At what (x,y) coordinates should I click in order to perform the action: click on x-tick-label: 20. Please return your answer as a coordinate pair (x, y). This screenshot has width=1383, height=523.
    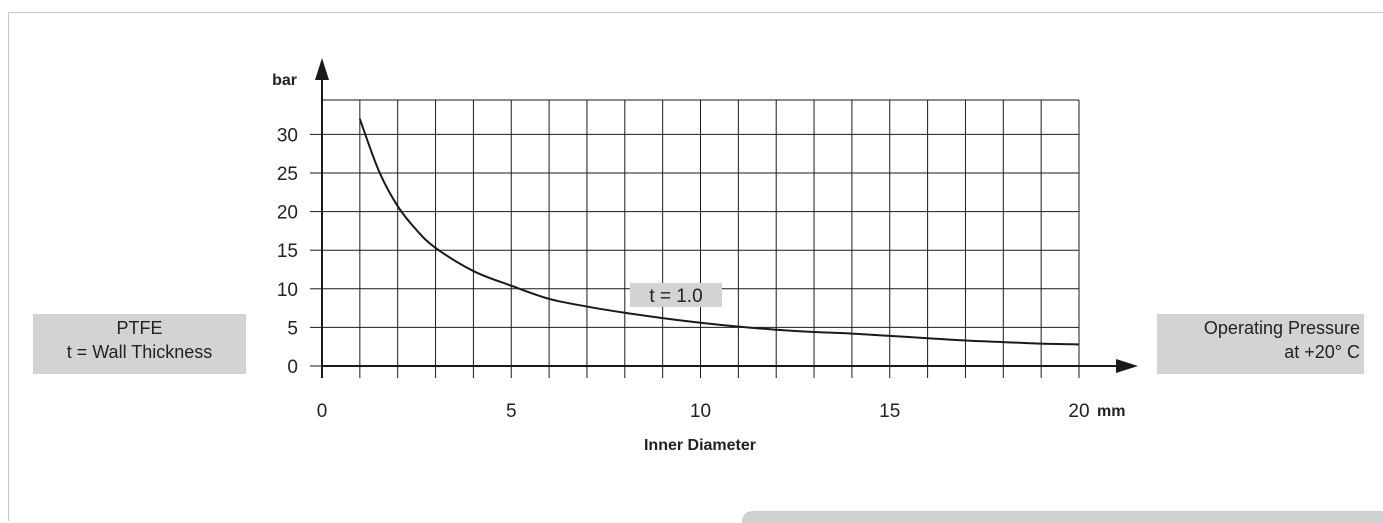
    Looking at the image, I should click on (1078, 411).